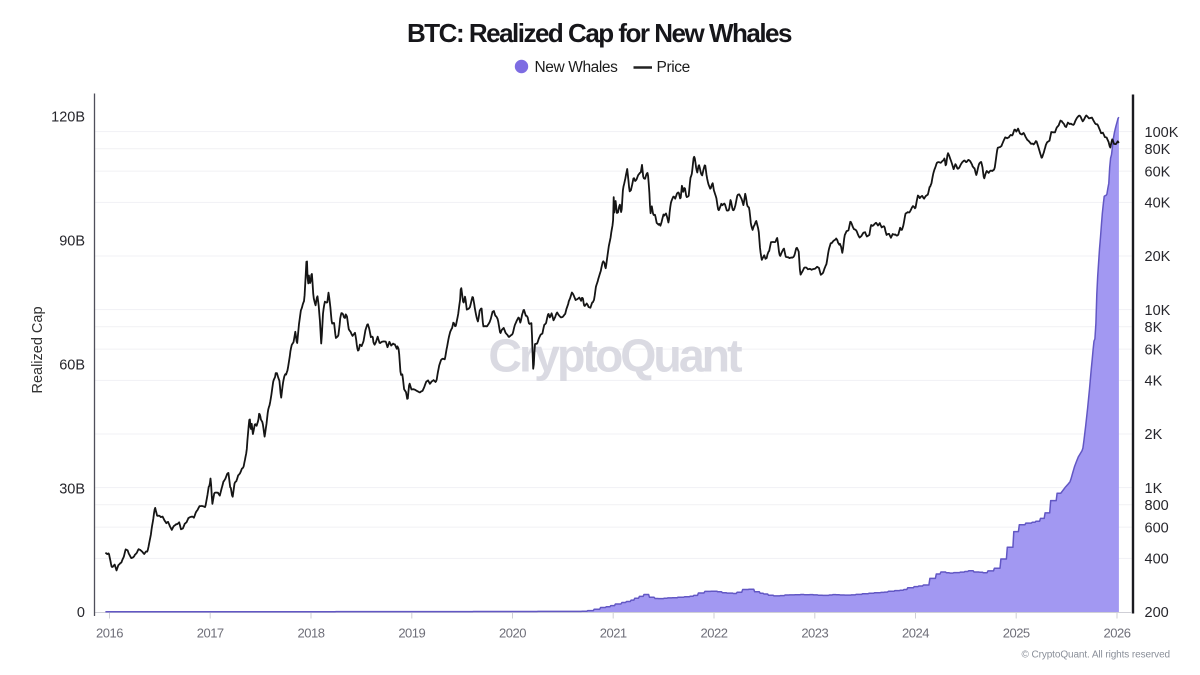  Describe the element at coordinates (1158, 204) in the screenshot. I see `svg-text: 40K` at that location.